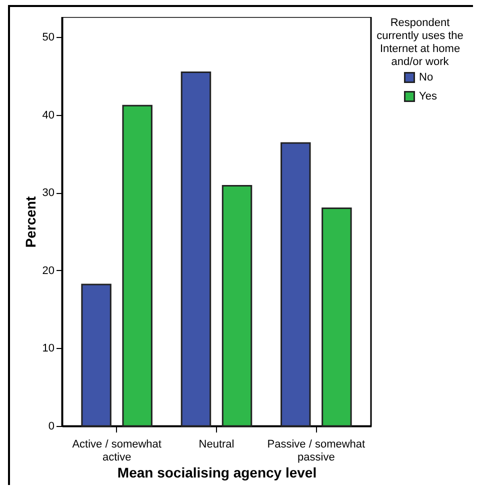 Image resolution: width=479 pixels, height=492 pixels. What do you see at coordinates (30, 222) in the screenshot?
I see `y-axis-title: Percent` at bounding box center [30, 222].